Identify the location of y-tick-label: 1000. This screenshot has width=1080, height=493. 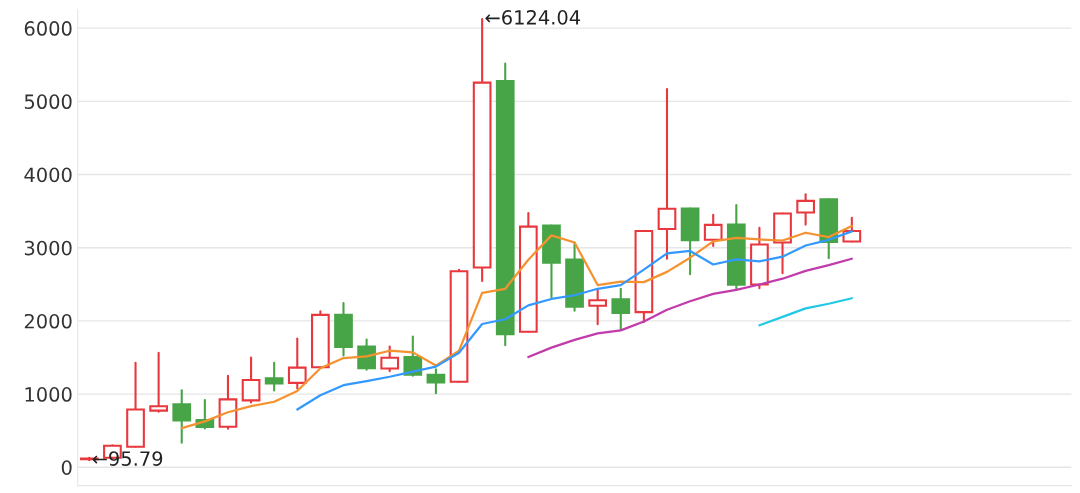
(48, 394).